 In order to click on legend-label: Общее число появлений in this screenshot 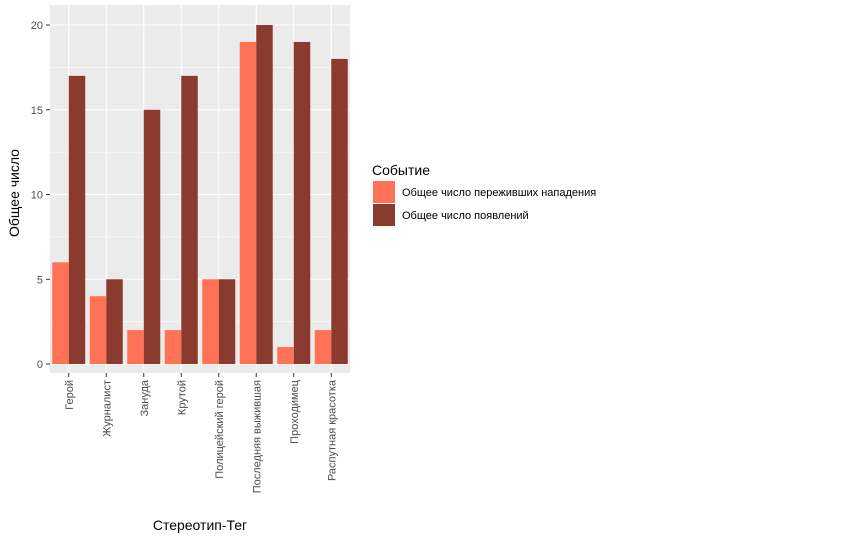, I will do `click(465, 216)`.